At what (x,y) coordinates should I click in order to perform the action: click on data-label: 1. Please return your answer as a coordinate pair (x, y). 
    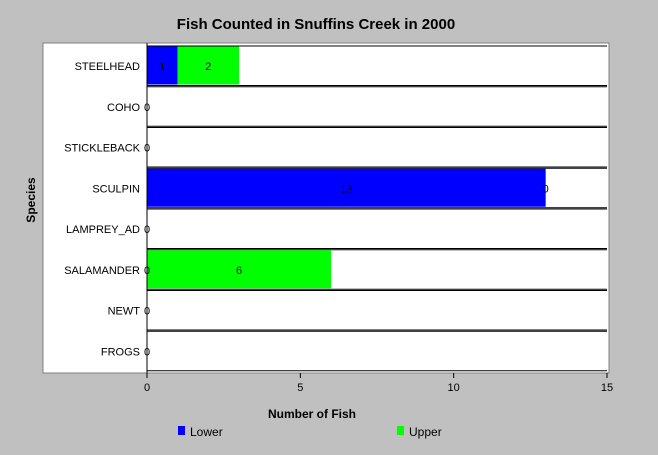
    Looking at the image, I should click on (162, 67).